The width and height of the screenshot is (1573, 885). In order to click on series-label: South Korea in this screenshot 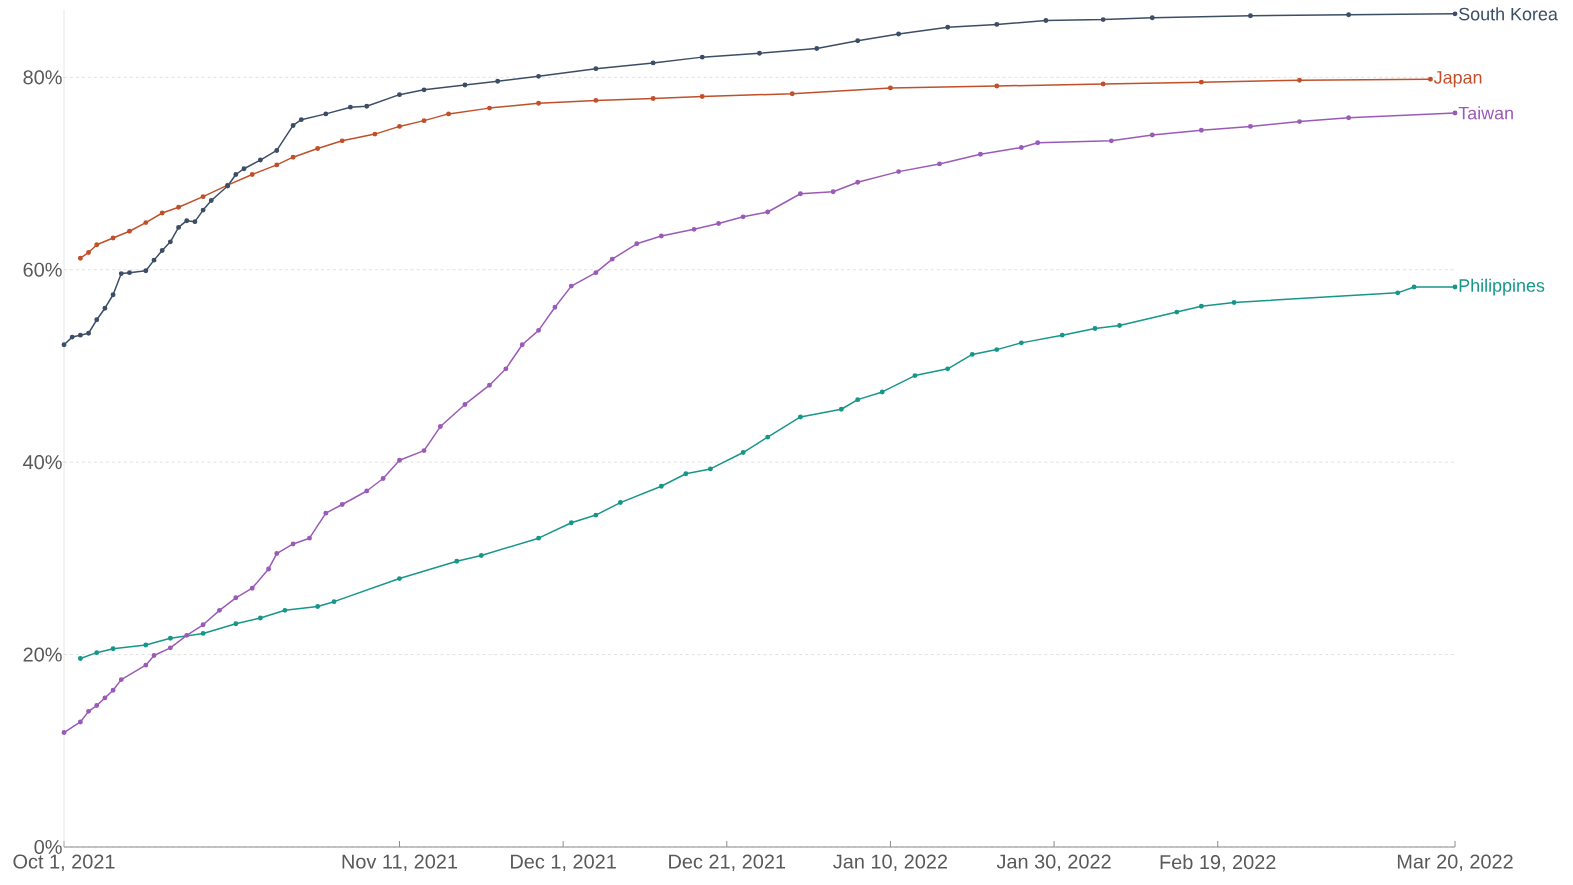, I will do `click(1508, 14)`.